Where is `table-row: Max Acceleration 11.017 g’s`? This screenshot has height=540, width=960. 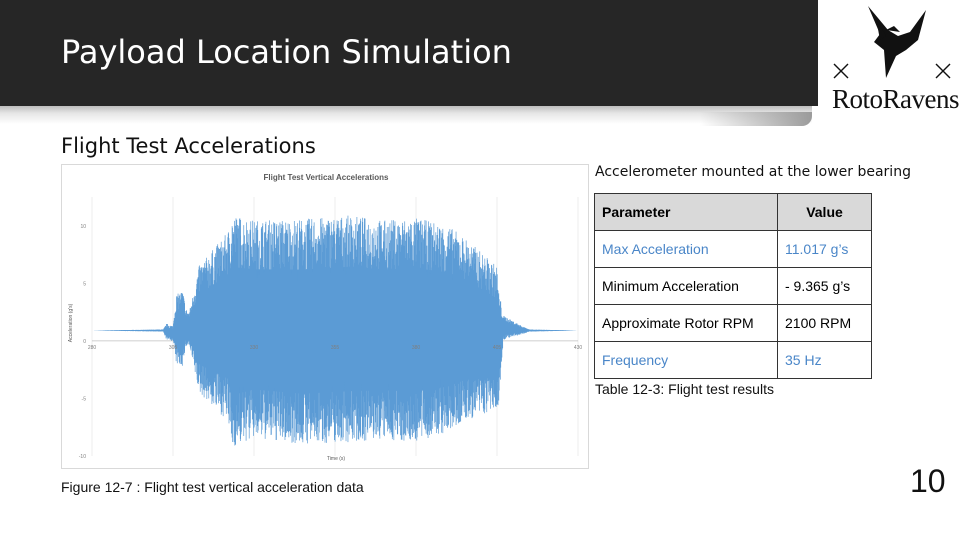 table-row: Max Acceleration 11.017 g’s is located at coordinates (733, 249).